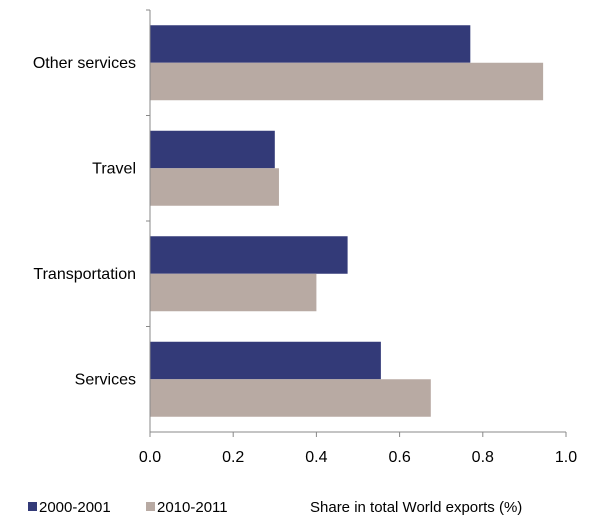 The height and width of the screenshot is (523, 589). Describe the element at coordinates (358, 457) in the screenshot. I see `x-tick-labels: 0.0 0.2 0.4 0.6 0.8 1.0` at that location.